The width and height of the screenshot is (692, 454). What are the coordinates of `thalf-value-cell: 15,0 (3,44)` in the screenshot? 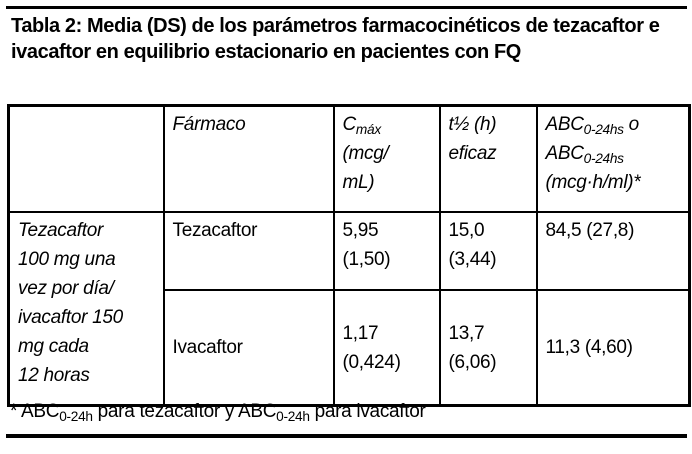 It's located at (488, 251).